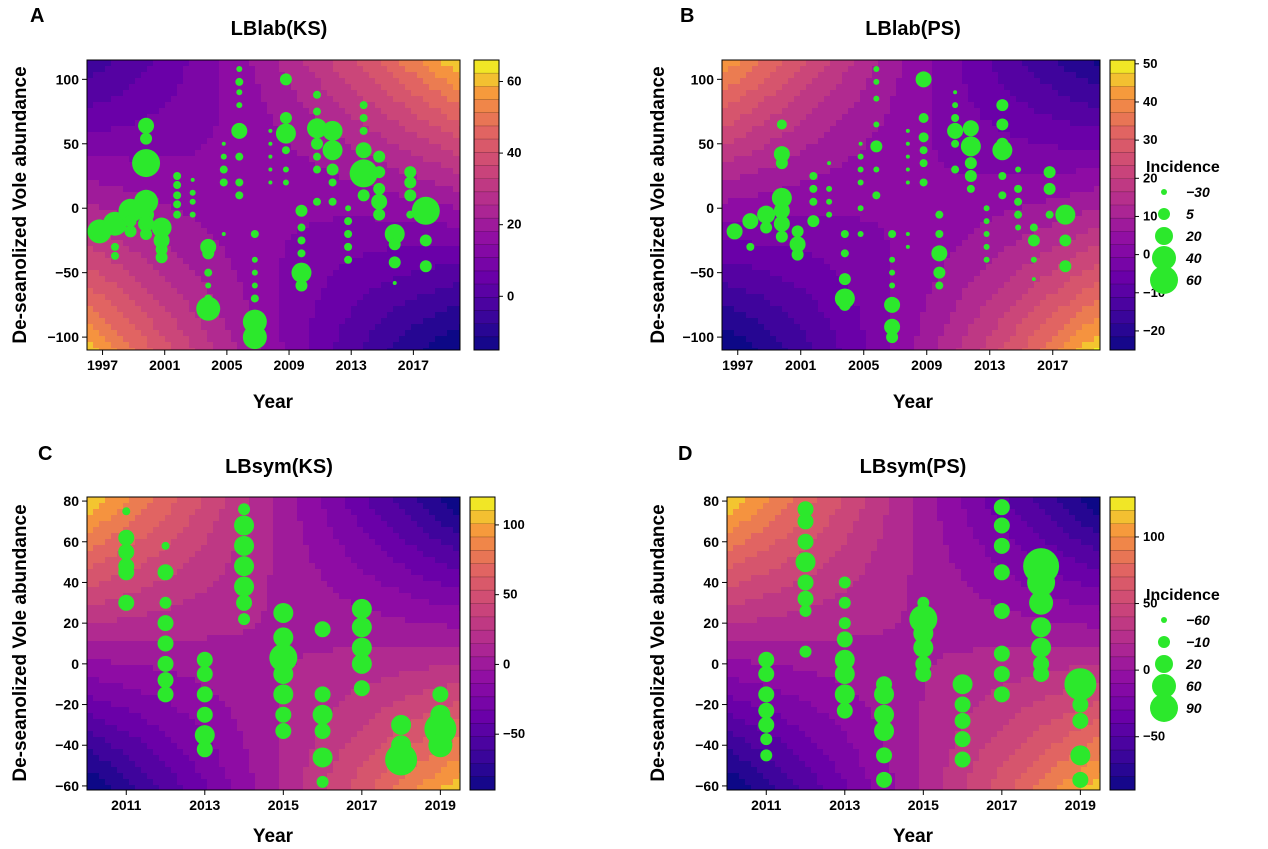 The image size is (1268, 849). I want to click on y-tick-label: 80, so click(71, 501).